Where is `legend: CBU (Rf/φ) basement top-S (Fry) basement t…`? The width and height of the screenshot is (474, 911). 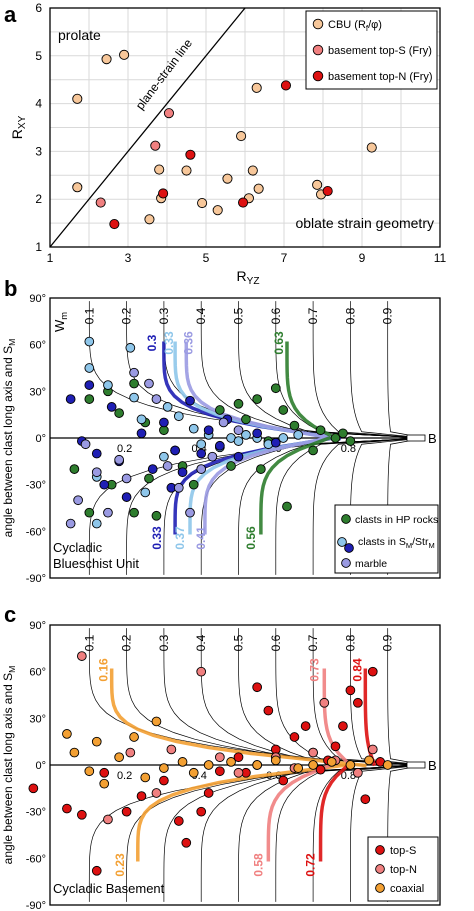
legend: CBU (Rf/φ) basement top-S (Fry) basement t… is located at coordinates (371, 50).